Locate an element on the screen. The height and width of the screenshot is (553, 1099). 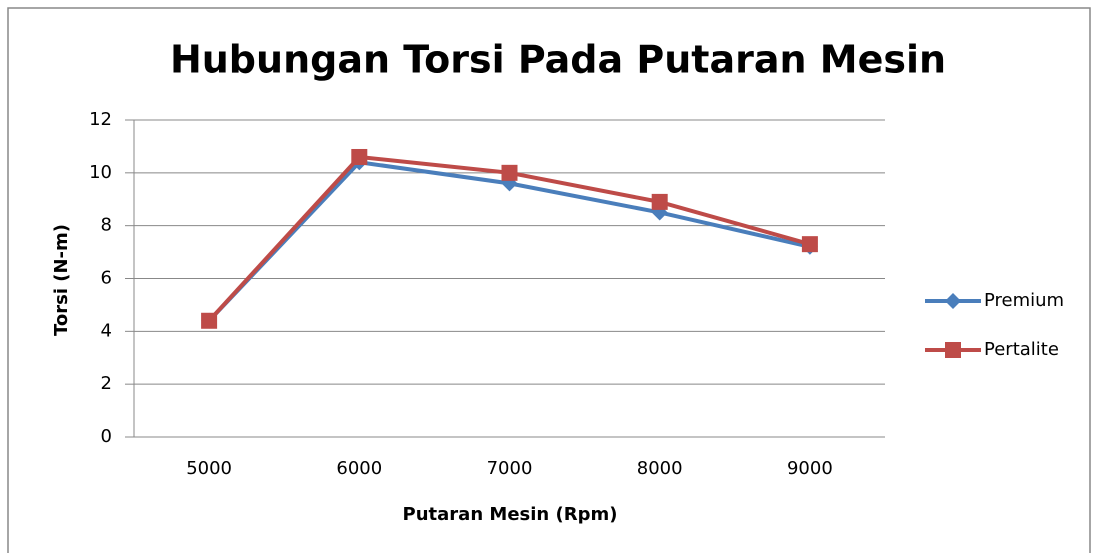
x-tick-label: 6000 is located at coordinates (359, 468).